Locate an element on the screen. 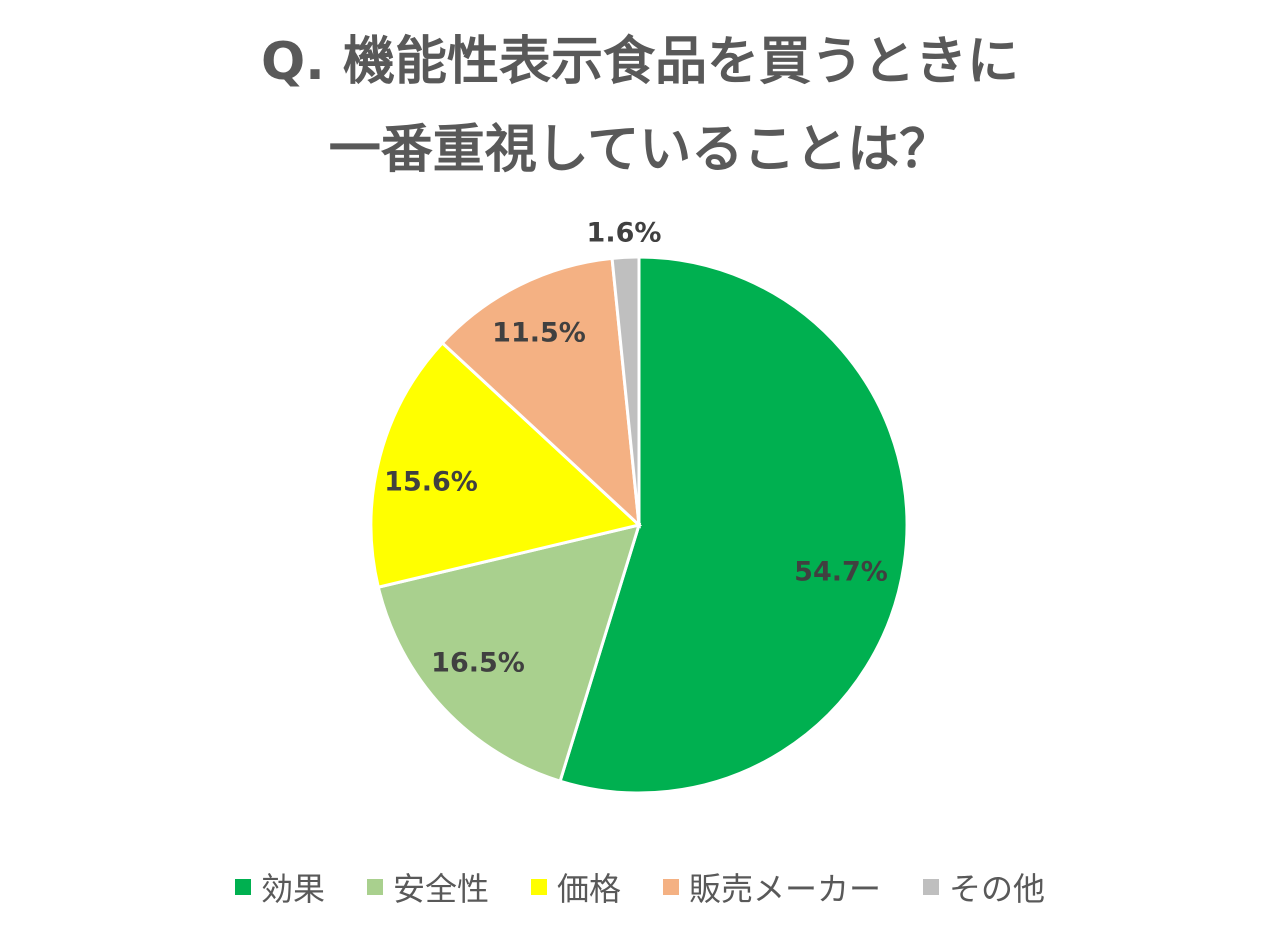  pie-slice-sonota is located at coordinates (625, 390).